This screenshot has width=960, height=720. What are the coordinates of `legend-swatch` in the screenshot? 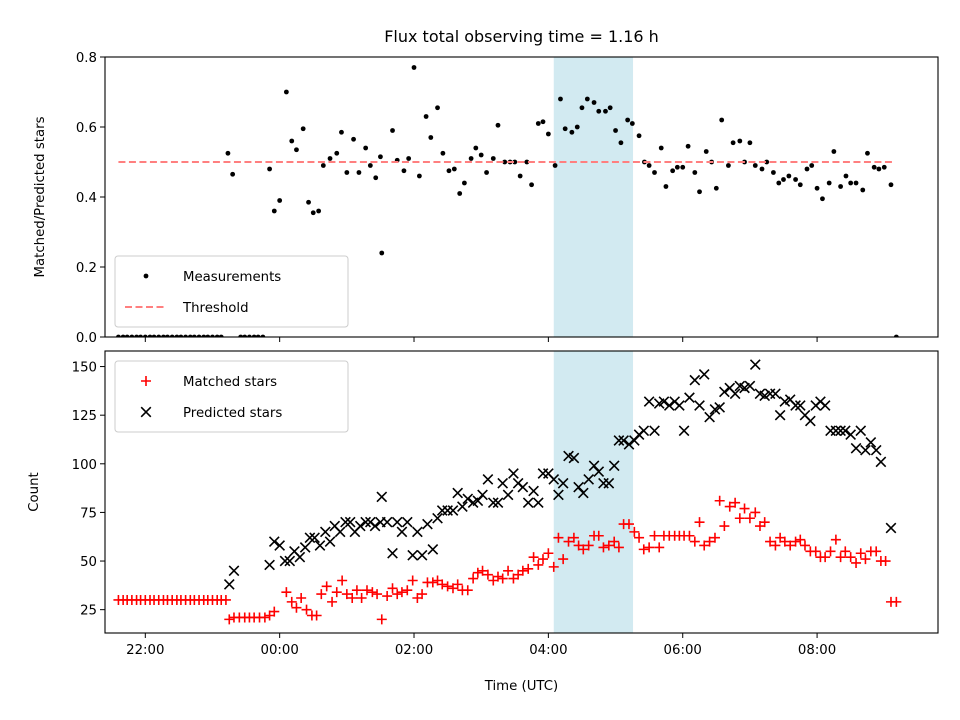 It's located at (146, 381).